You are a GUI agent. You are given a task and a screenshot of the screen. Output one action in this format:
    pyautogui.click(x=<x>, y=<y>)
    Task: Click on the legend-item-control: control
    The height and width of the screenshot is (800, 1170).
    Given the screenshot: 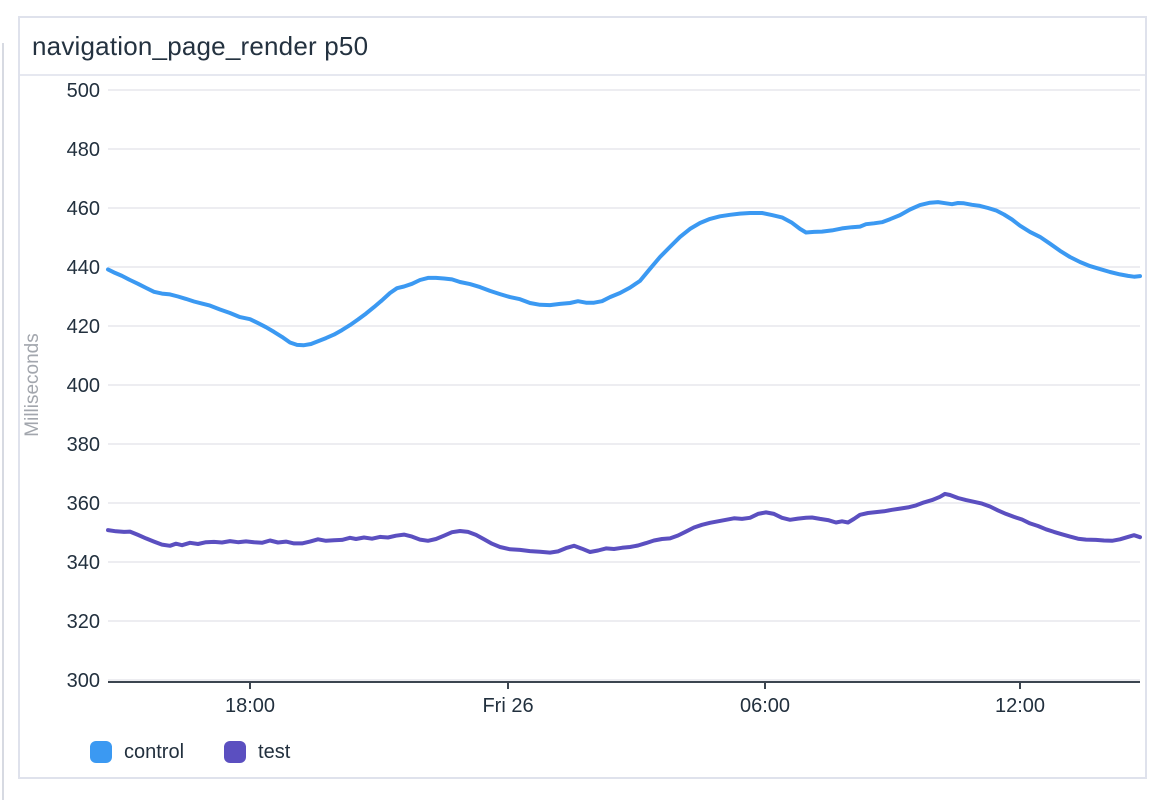 What is the action you would take?
    pyautogui.click(x=137, y=752)
    